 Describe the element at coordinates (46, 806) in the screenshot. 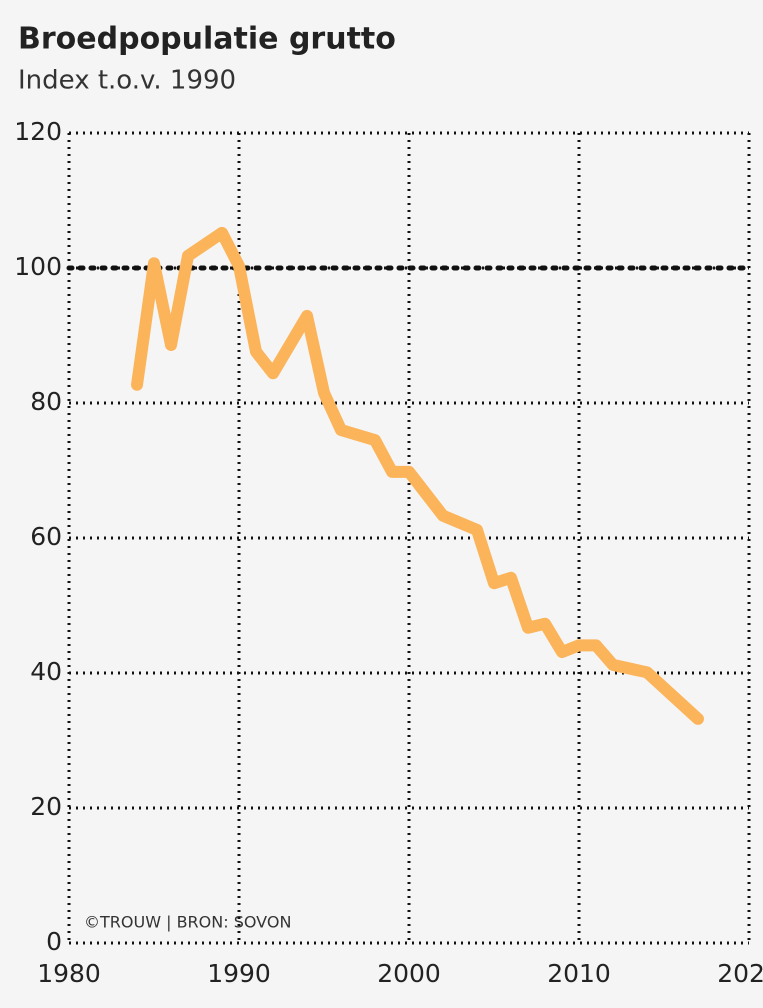

I see `y-tick-label: 20` at that location.